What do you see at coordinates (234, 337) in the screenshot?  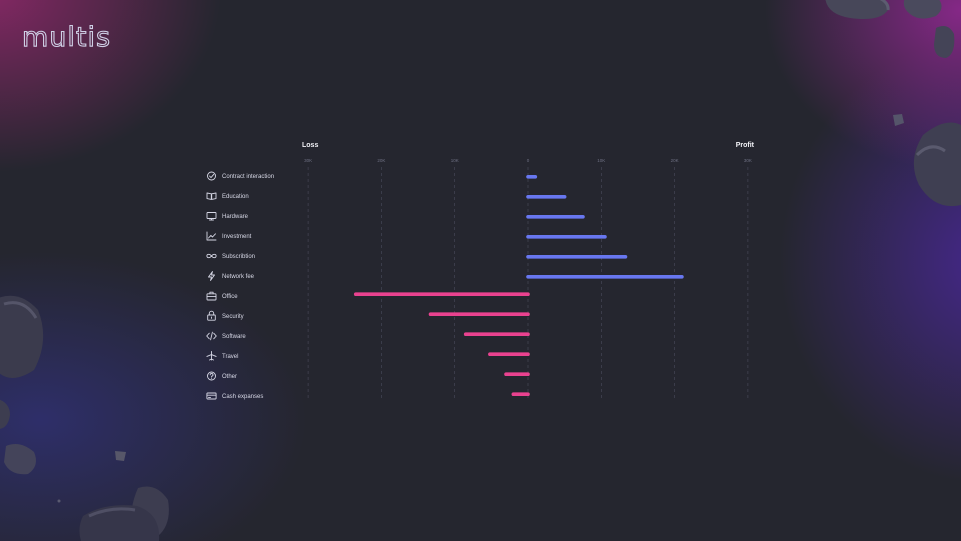 I see `category-label: Software` at bounding box center [234, 337].